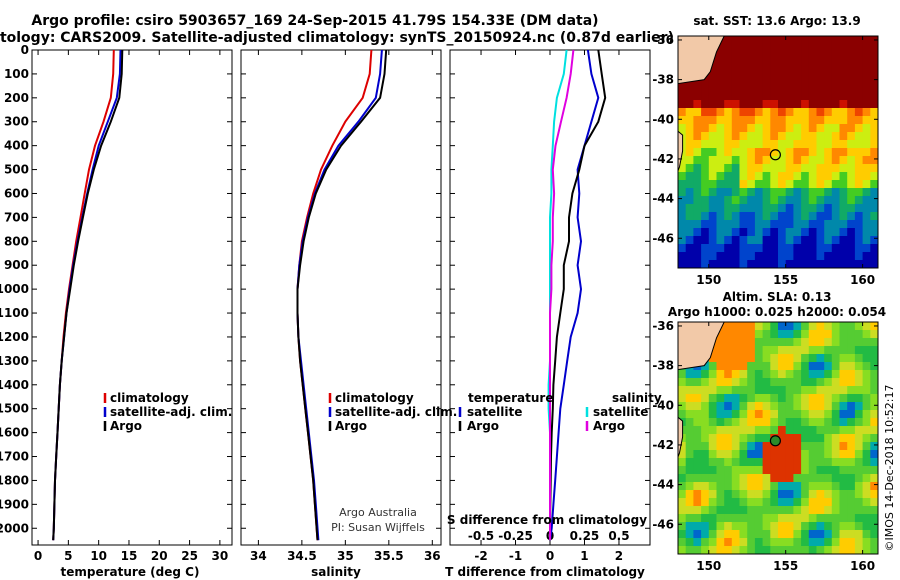 The image size is (900, 580). Describe the element at coordinates (663, 80) in the screenshot. I see `lat-tick-label: -38` at that location.